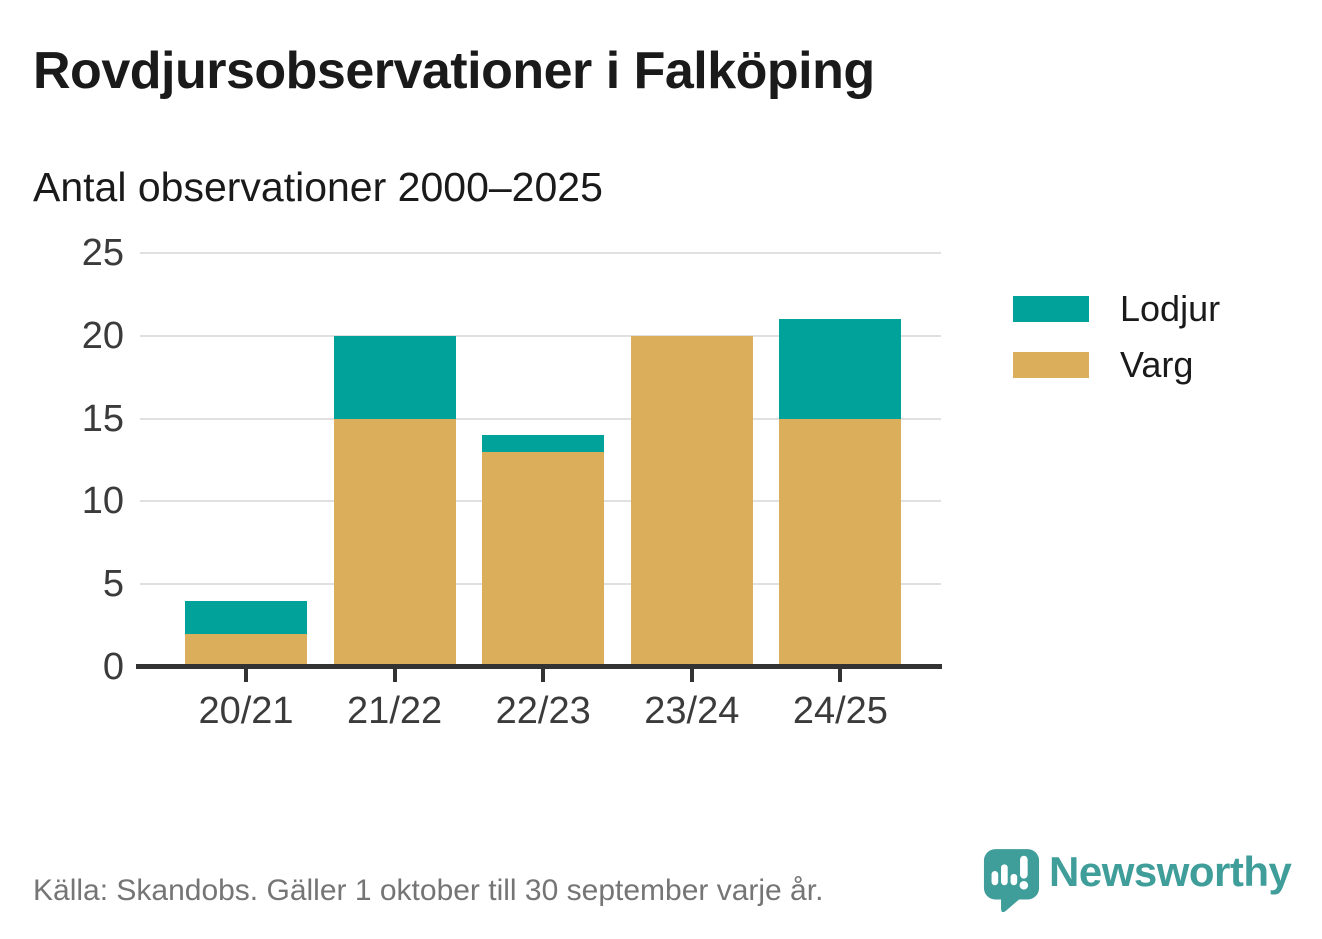 Image resolution: width=1322 pixels, height=939 pixels. Describe the element at coordinates (543, 711) in the screenshot. I see `x-axis-label: 22/23` at that location.